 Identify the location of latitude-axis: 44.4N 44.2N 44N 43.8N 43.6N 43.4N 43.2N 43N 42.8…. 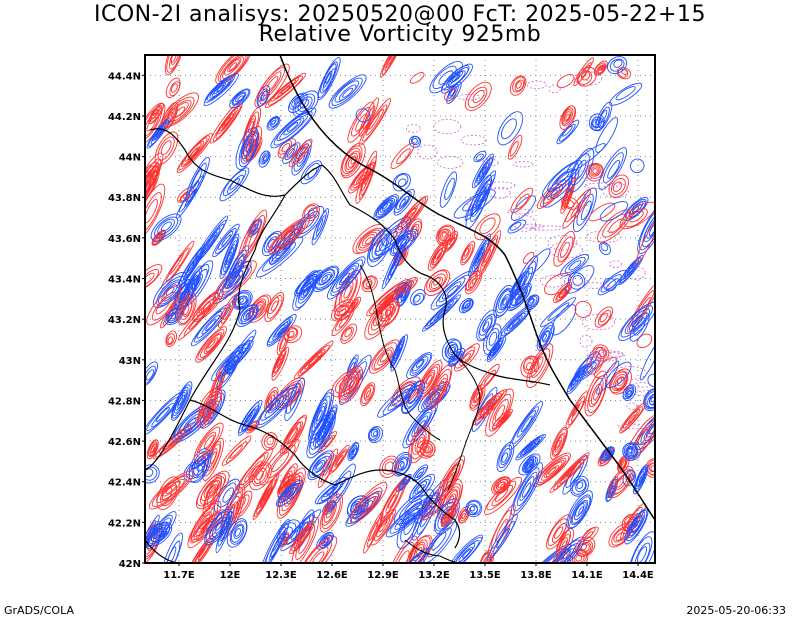
(126, 320).